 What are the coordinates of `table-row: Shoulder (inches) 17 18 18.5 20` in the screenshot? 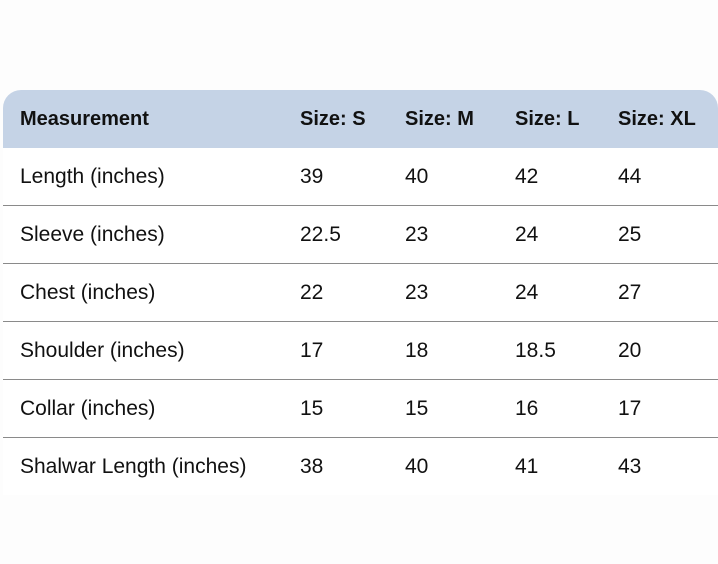 It's located at (360, 351).